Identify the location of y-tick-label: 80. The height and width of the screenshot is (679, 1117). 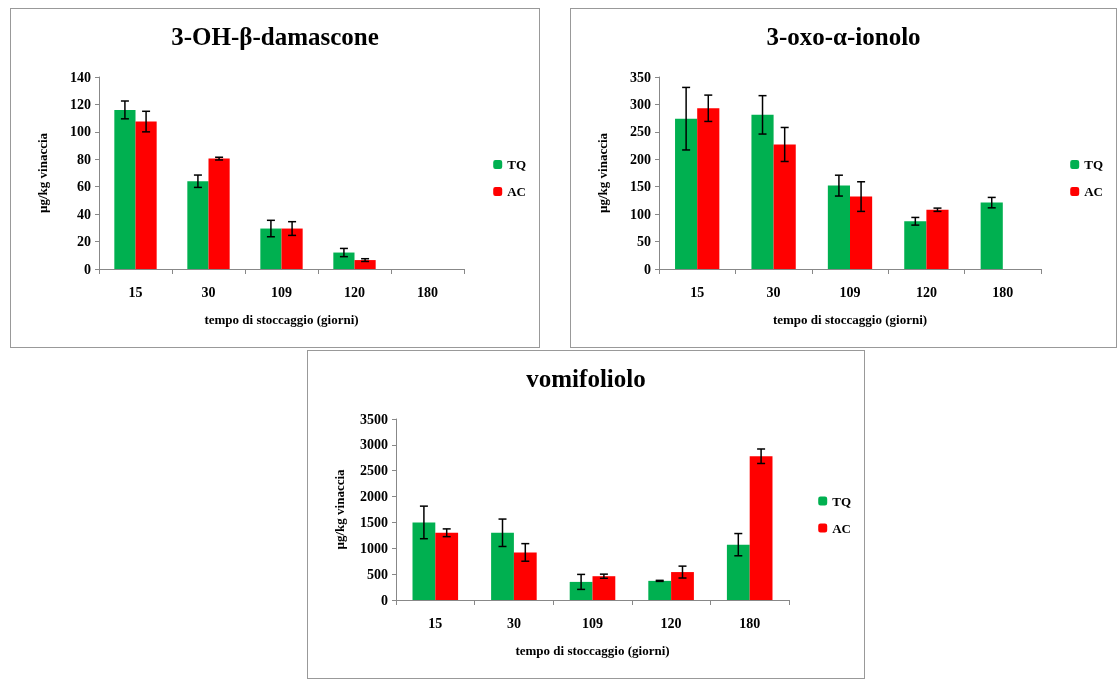
(84, 159).